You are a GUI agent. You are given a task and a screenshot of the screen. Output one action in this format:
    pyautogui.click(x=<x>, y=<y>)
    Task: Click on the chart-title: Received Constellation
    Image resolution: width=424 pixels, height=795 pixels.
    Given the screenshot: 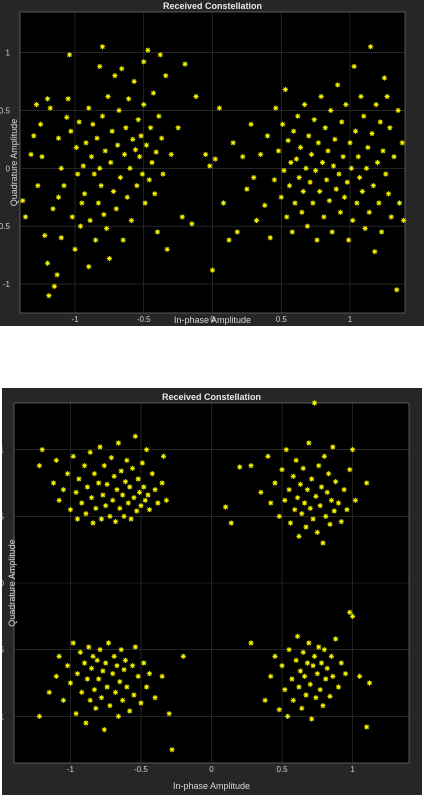 What is the action you would take?
    pyautogui.click(x=211, y=397)
    